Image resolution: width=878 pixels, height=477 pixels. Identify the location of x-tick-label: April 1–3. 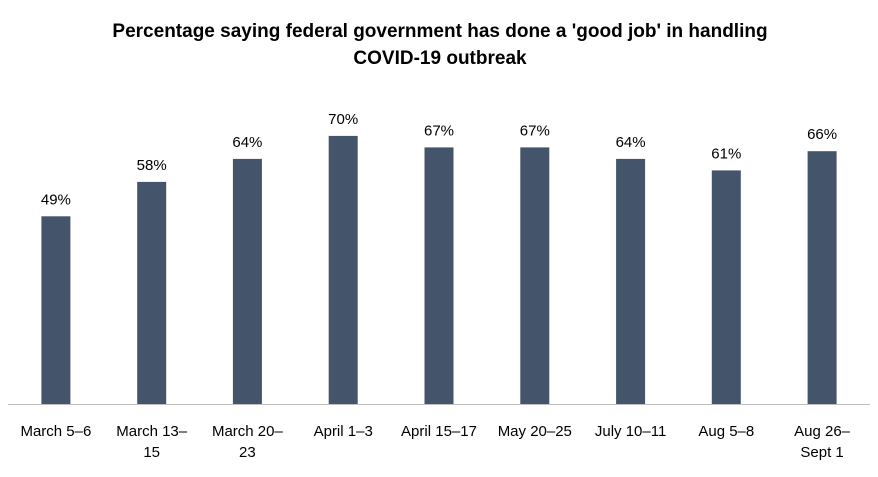
(343, 431).